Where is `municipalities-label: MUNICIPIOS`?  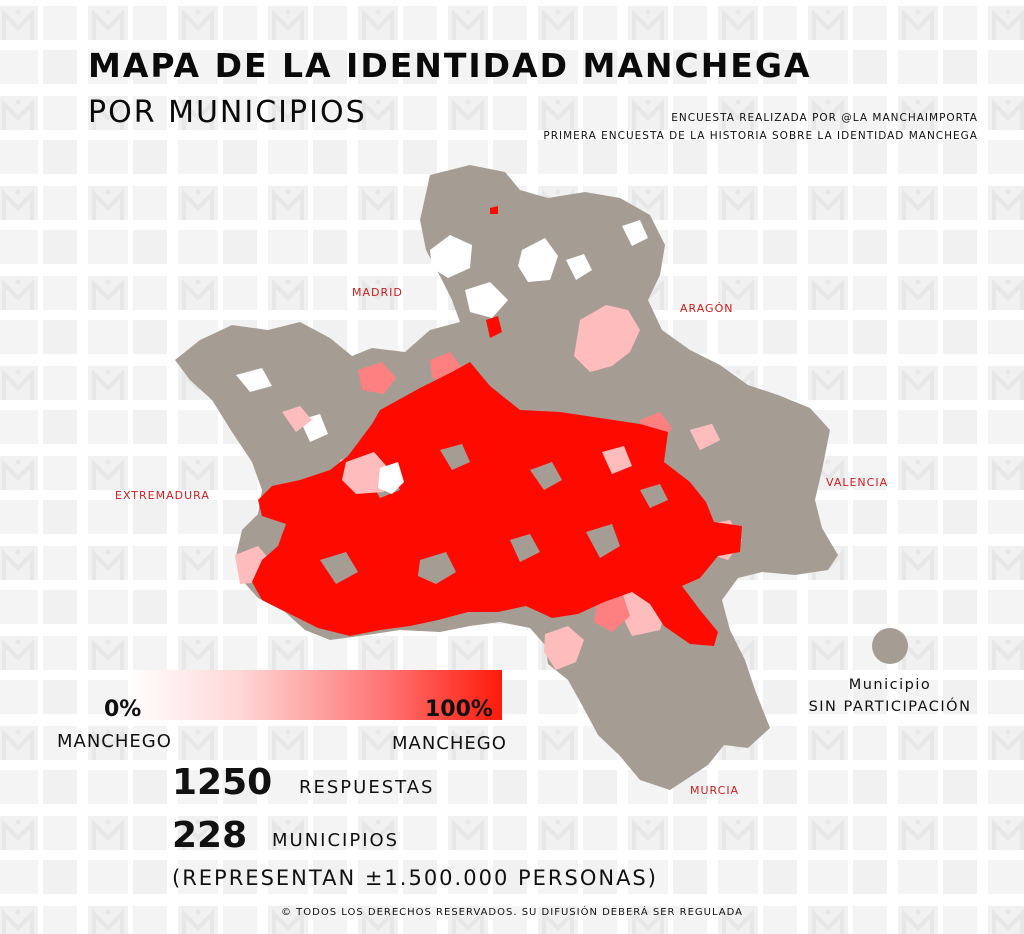
municipalities-label: MUNICIPIOS is located at coordinates (336, 840).